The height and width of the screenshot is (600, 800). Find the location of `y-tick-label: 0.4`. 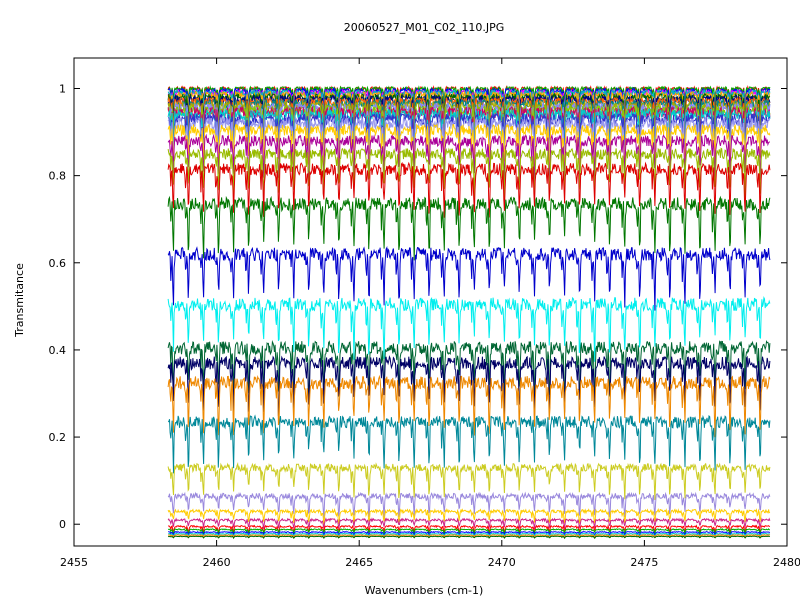

y-tick-label: 0.4 is located at coordinates (58, 350).